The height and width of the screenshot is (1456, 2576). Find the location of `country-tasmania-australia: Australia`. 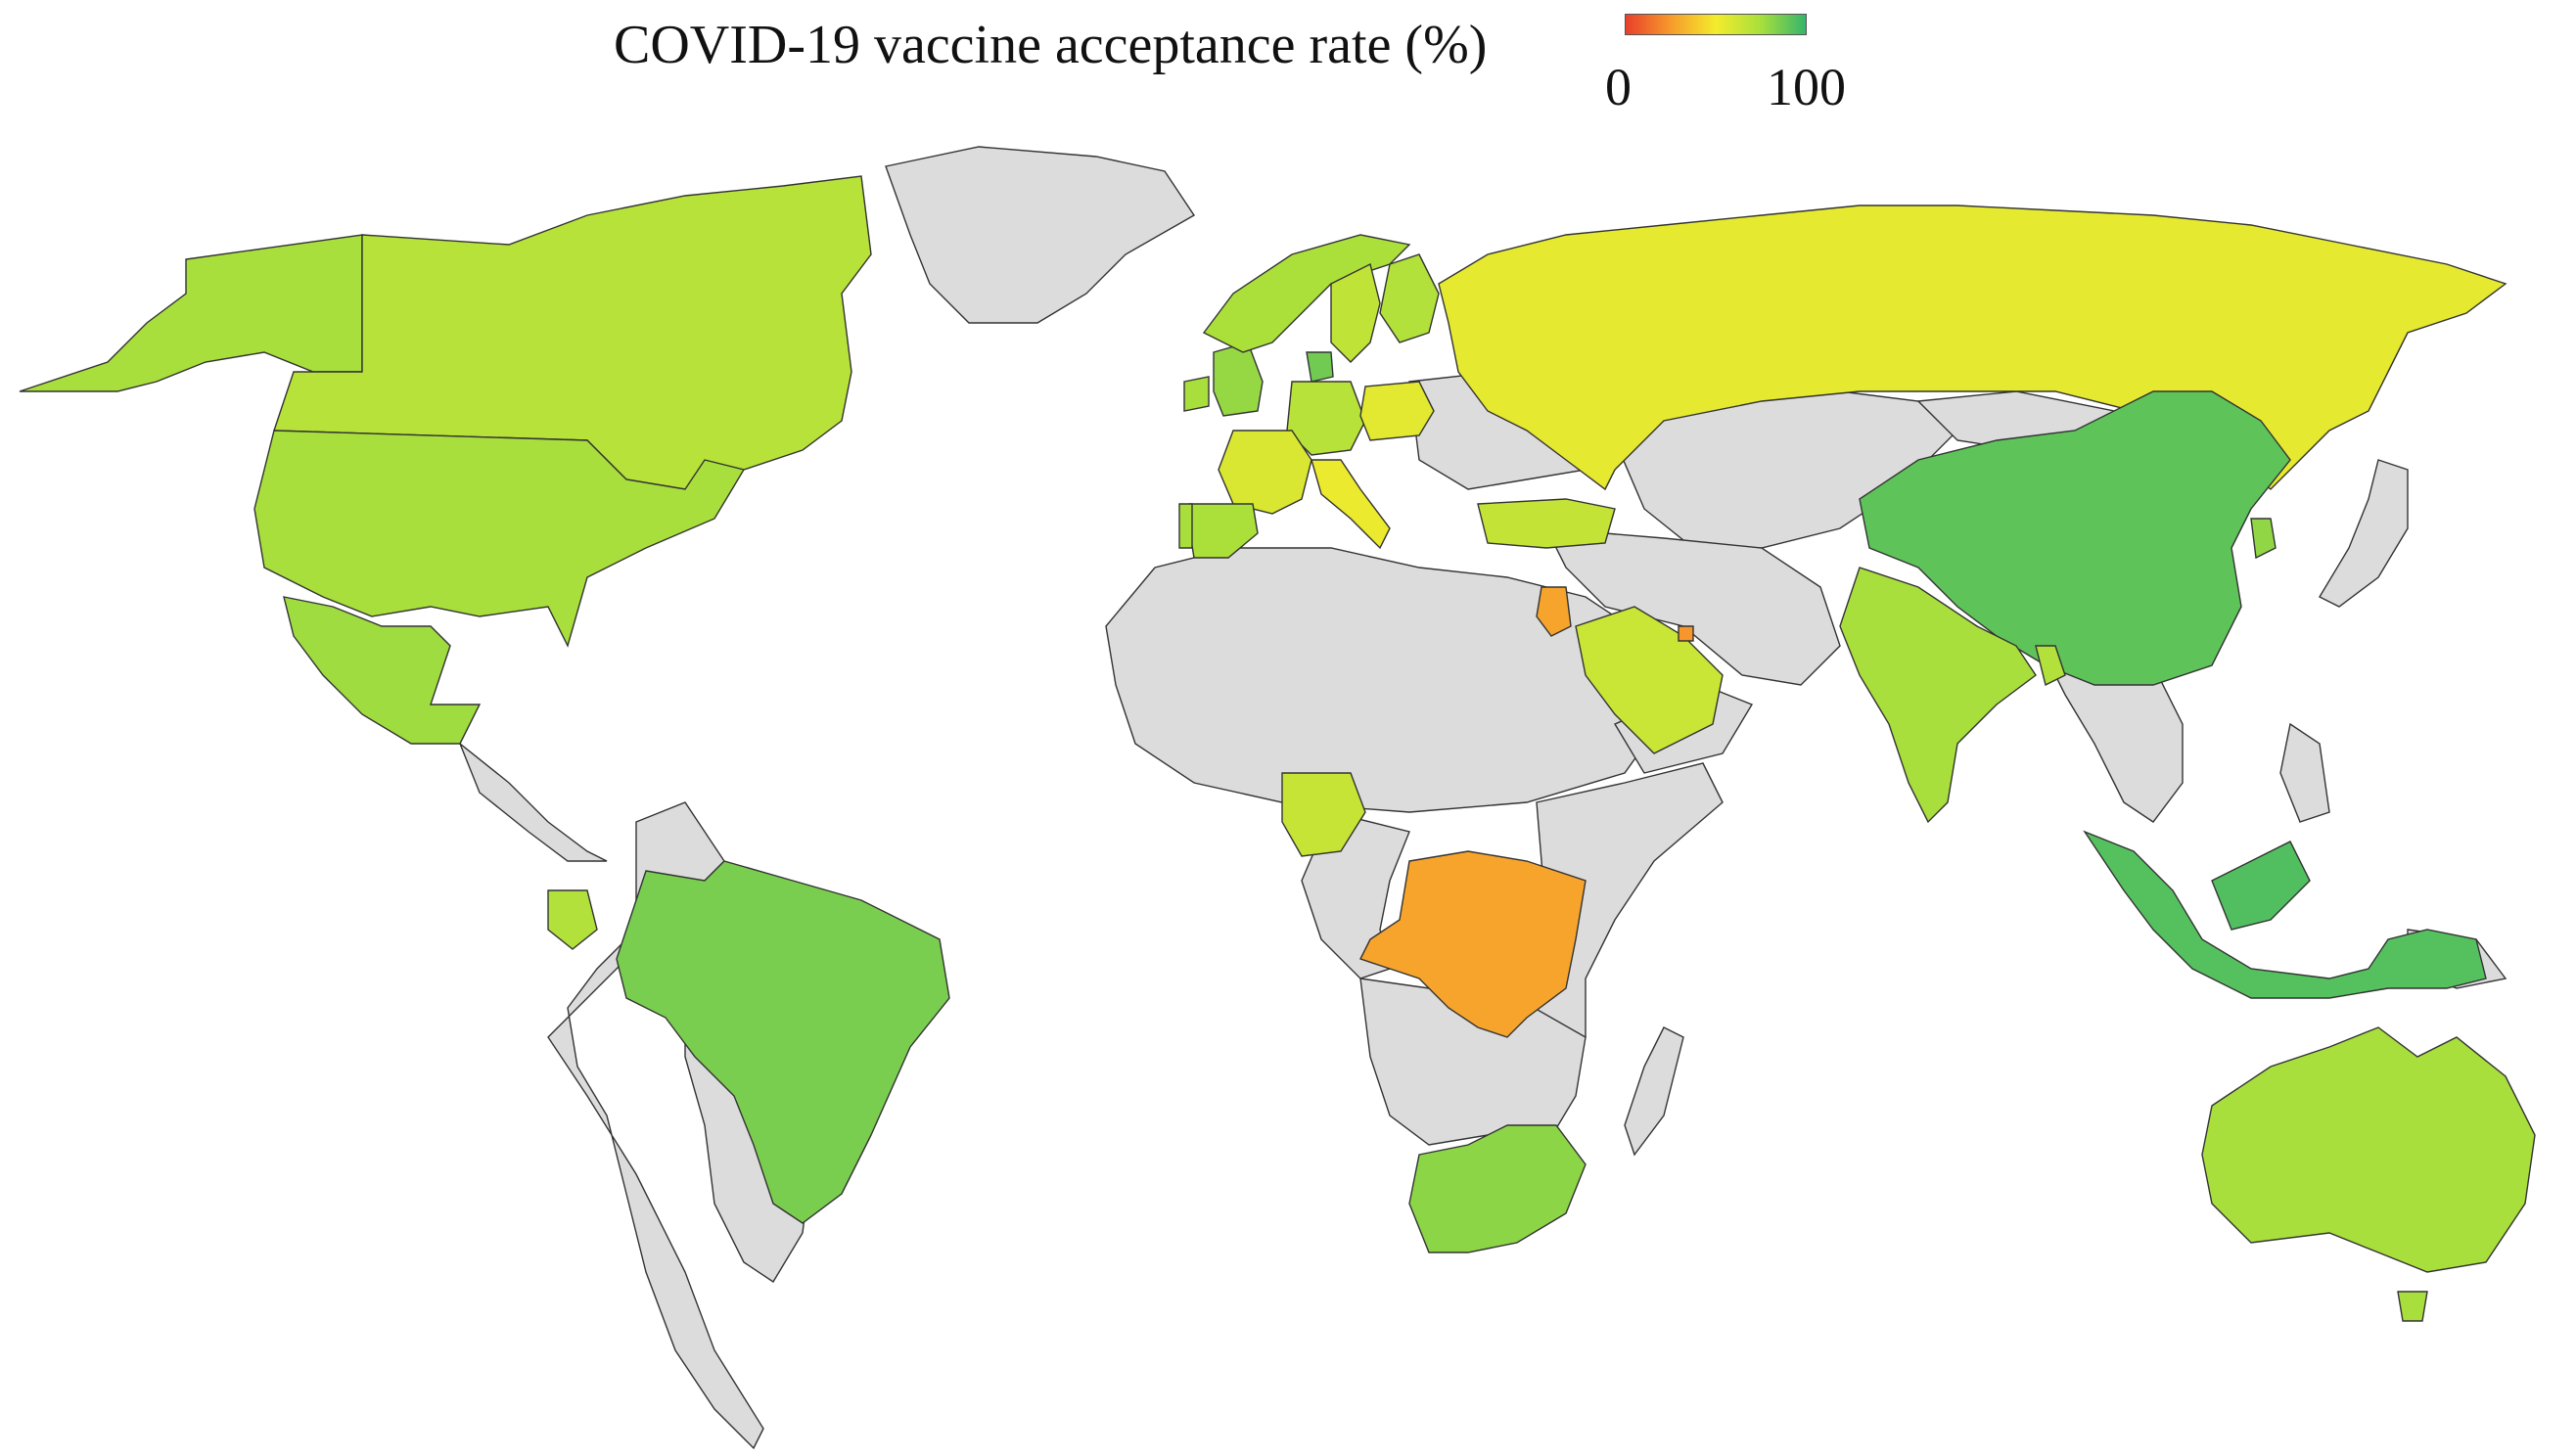

country-tasmania-australia: Australia is located at coordinates (2413, 1306).